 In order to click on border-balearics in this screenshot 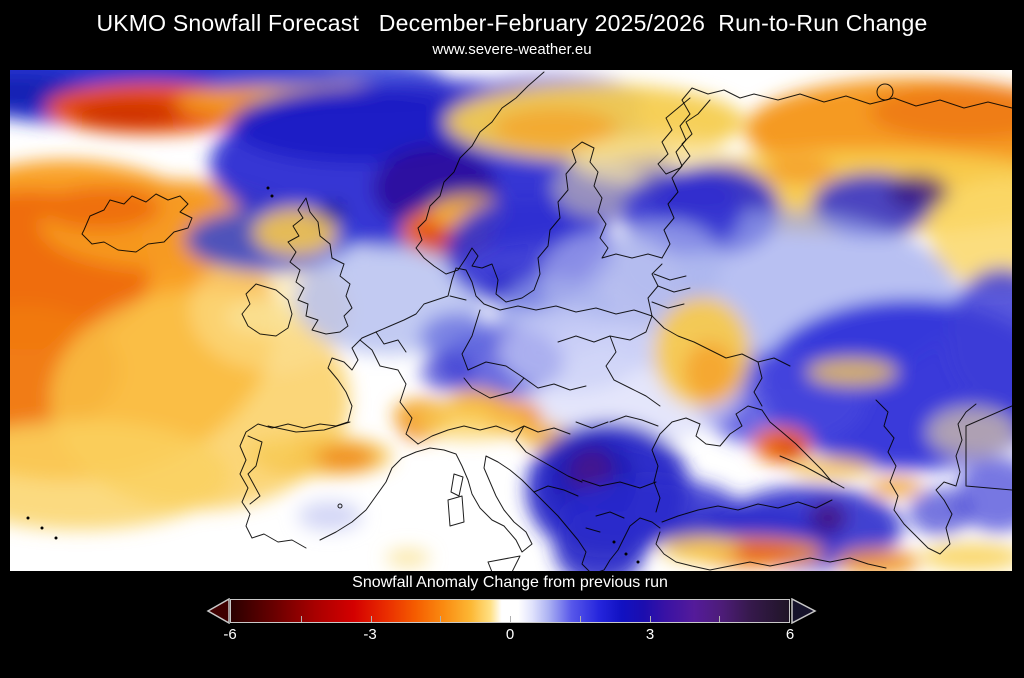, I will do `click(340, 506)`.